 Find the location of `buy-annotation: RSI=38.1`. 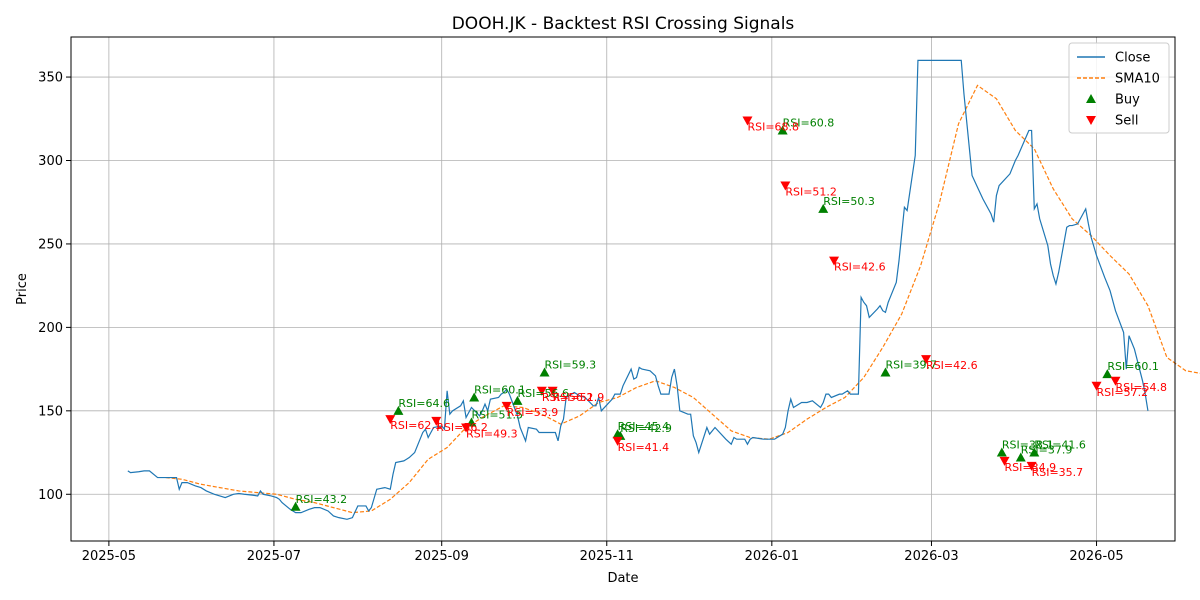

buy-annotation: RSI=38.1 is located at coordinates (1028, 445).